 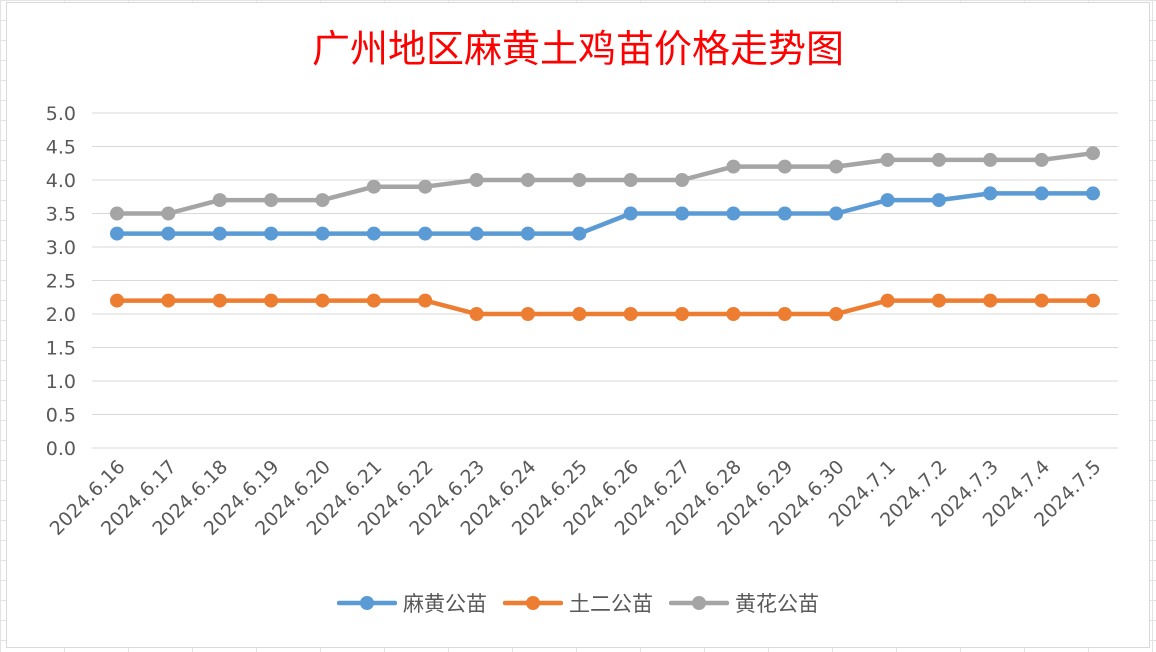 I want to click on y-tick-label: 0.5, so click(x=61, y=416).